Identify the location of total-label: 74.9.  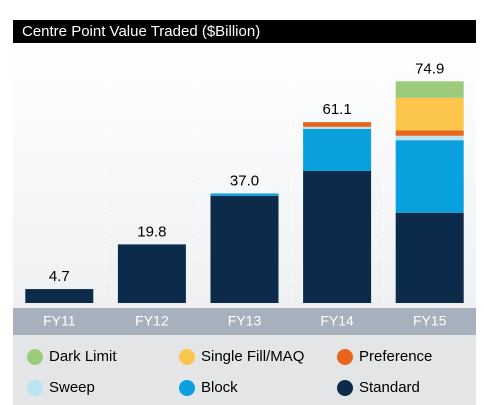
(429, 68).